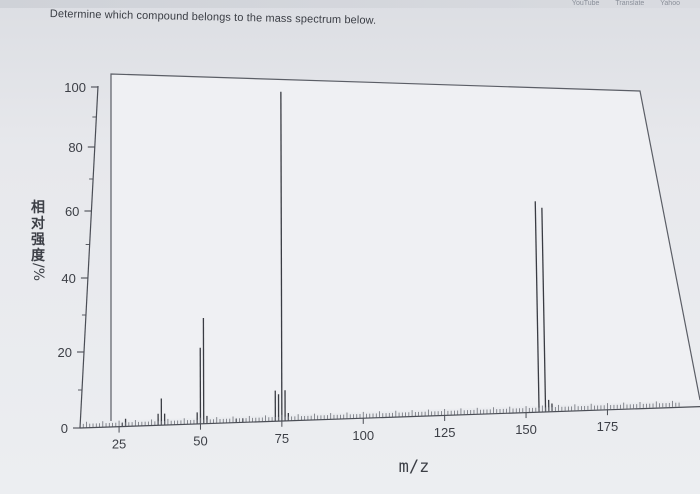  What do you see at coordinates (65, 352) in the screenshot?
I see `y-tick-label: 20` at bounding box center [65, 352].